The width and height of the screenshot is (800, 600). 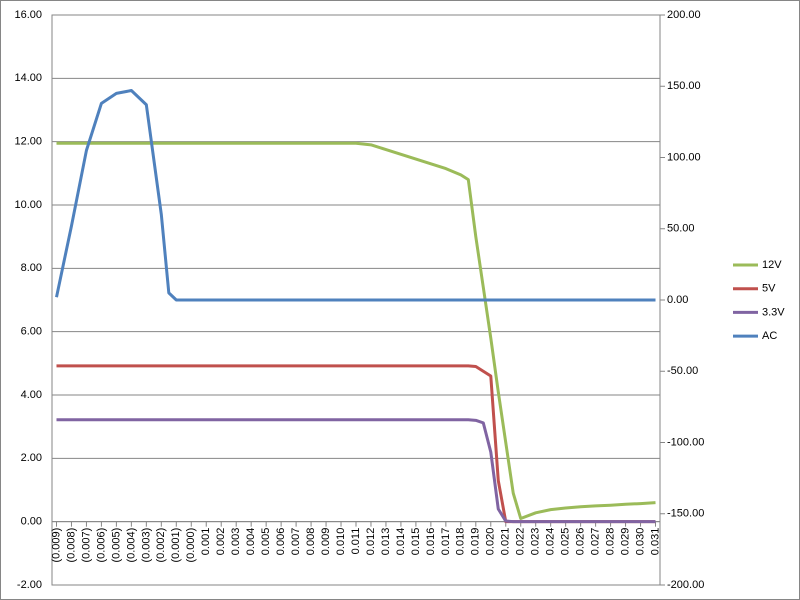 I want to click on y2-tick-label: -100.00, so click(x=685, y=442).